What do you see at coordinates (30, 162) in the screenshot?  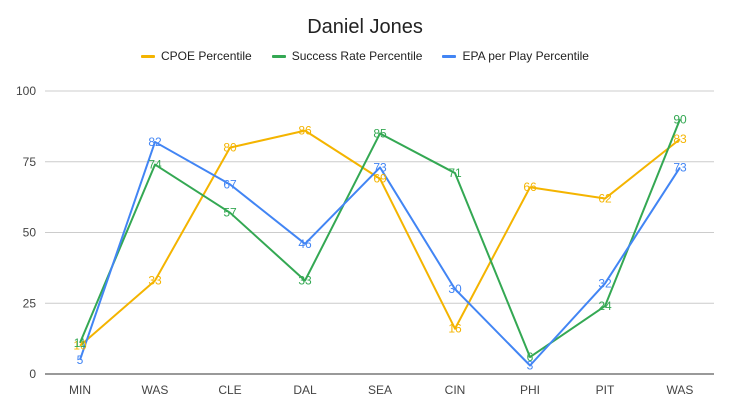 I see `y-tick-label: 75` at bounding box center [30, 162].